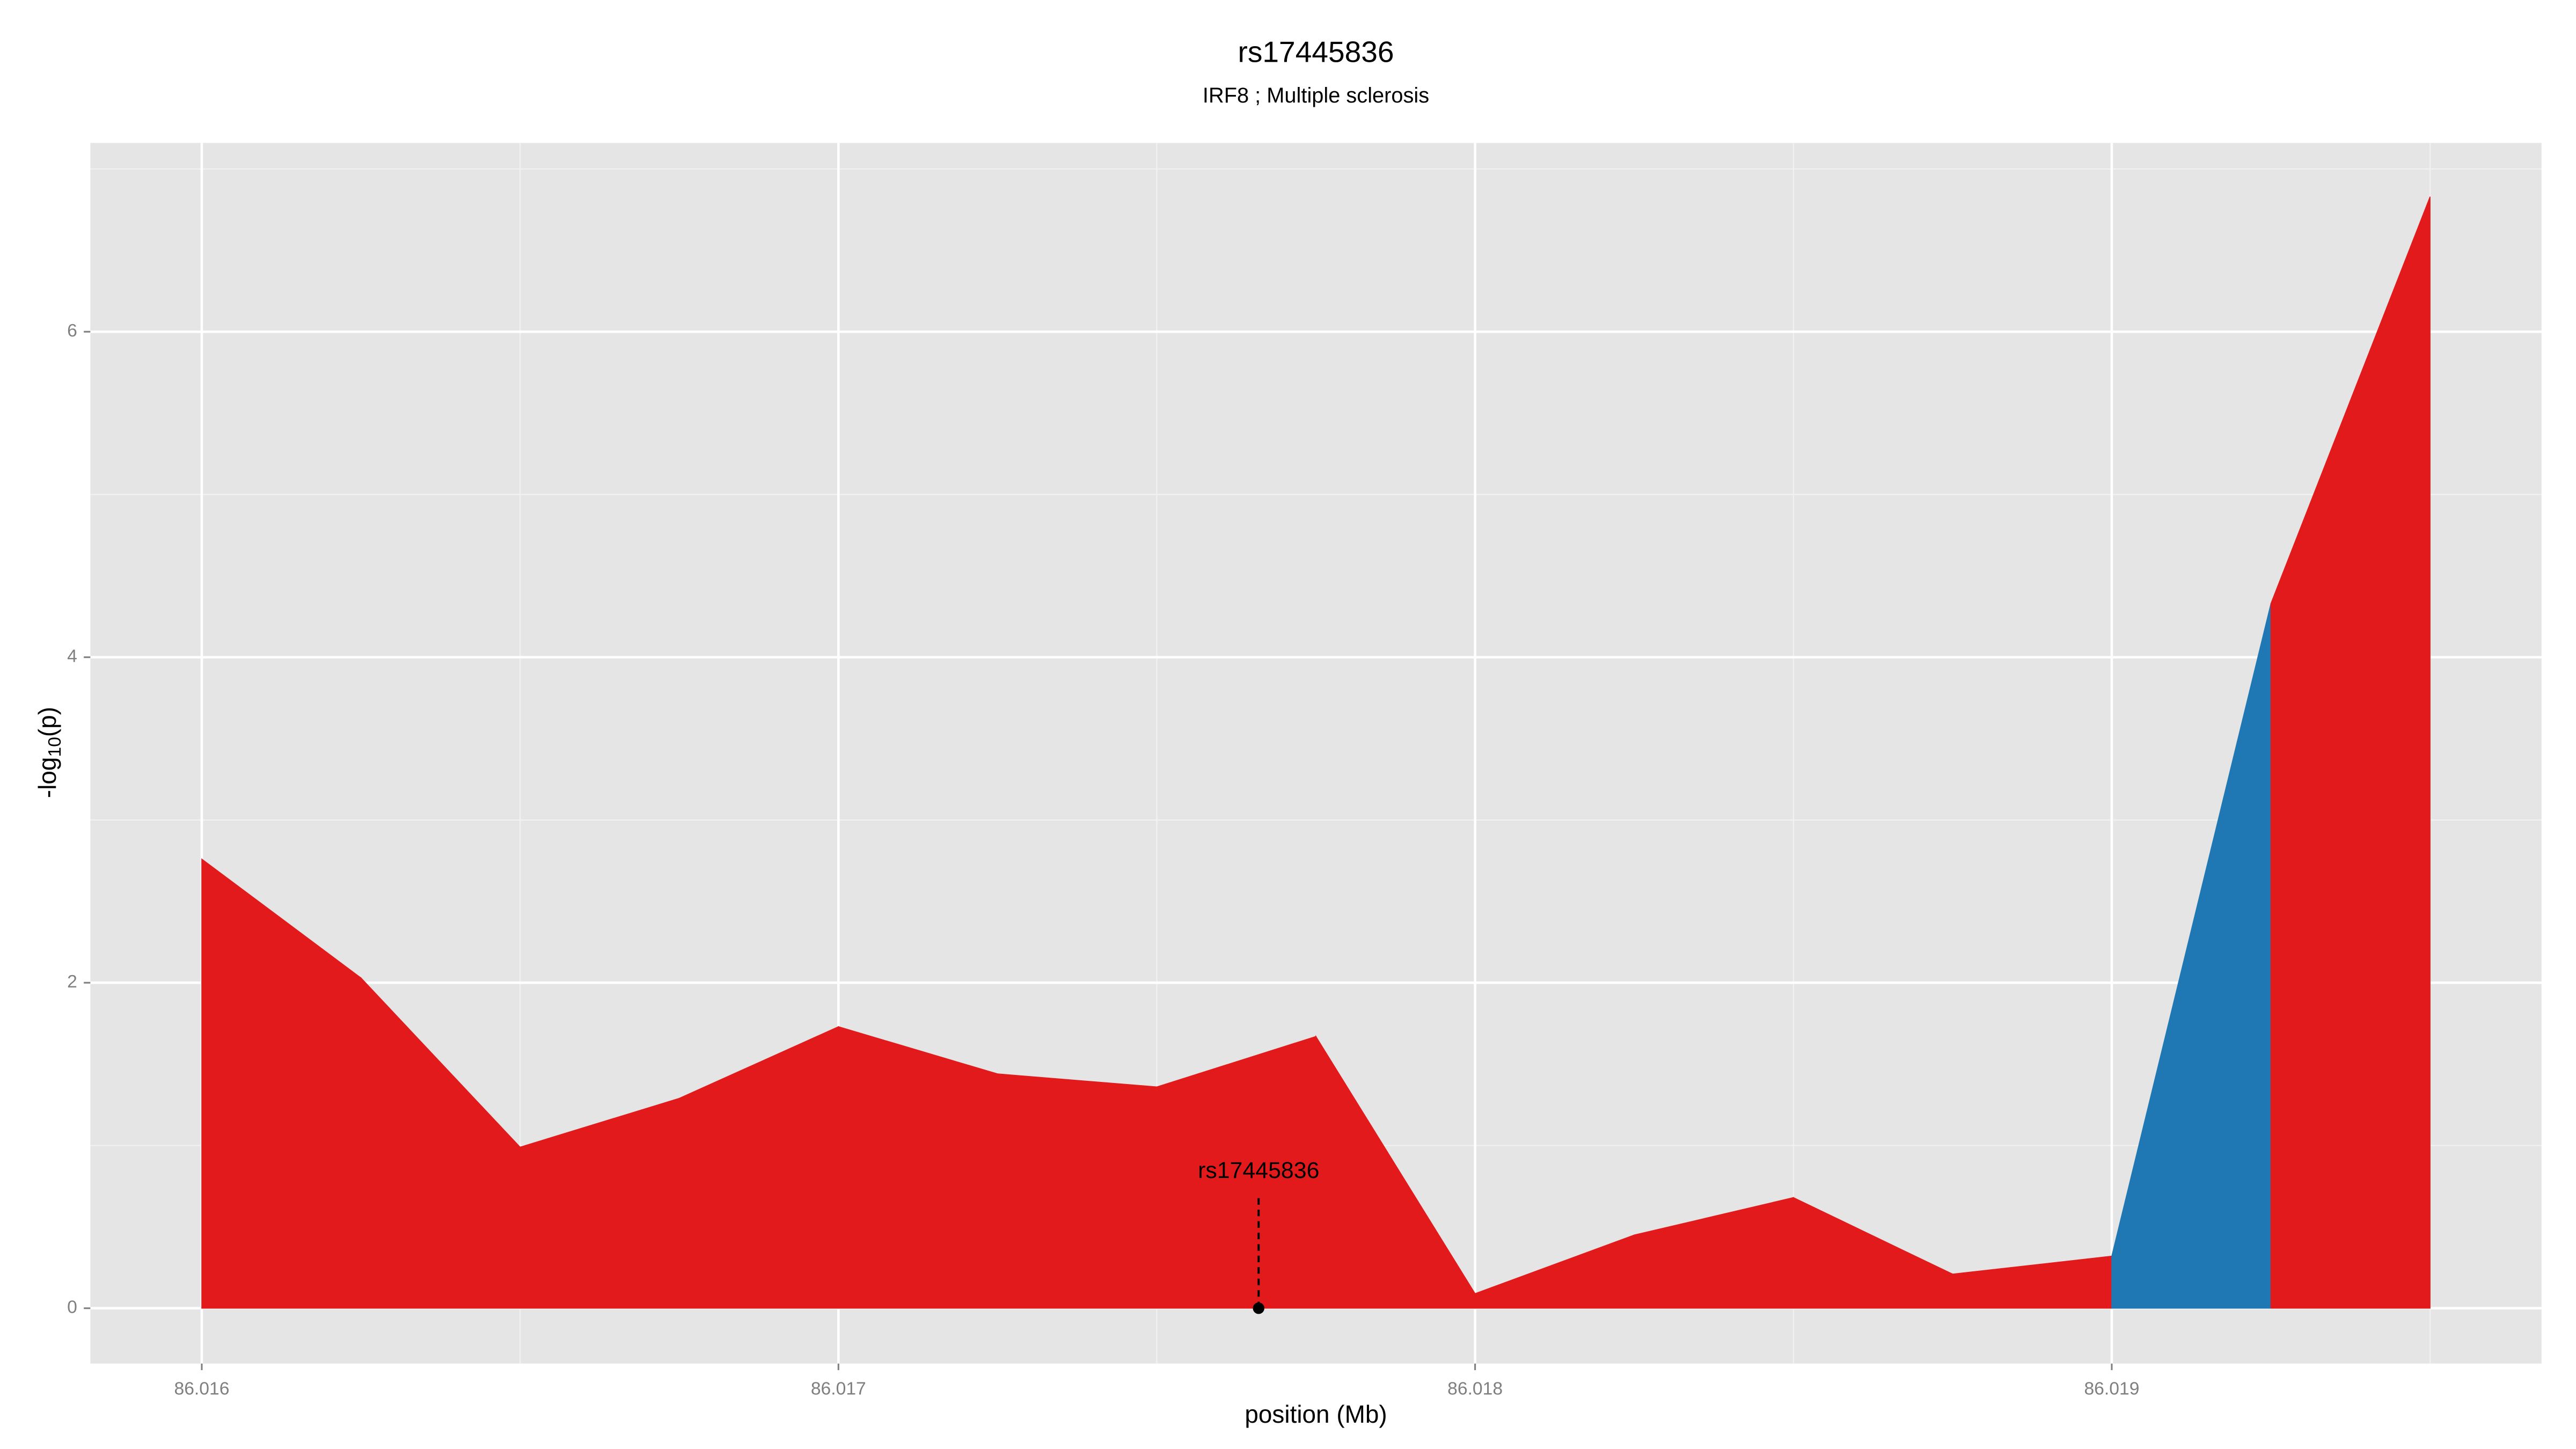 The height and width of the screenshot is (1449, 2576). I want to click on x-tick-label: 86.019, so click(2111, 1389).